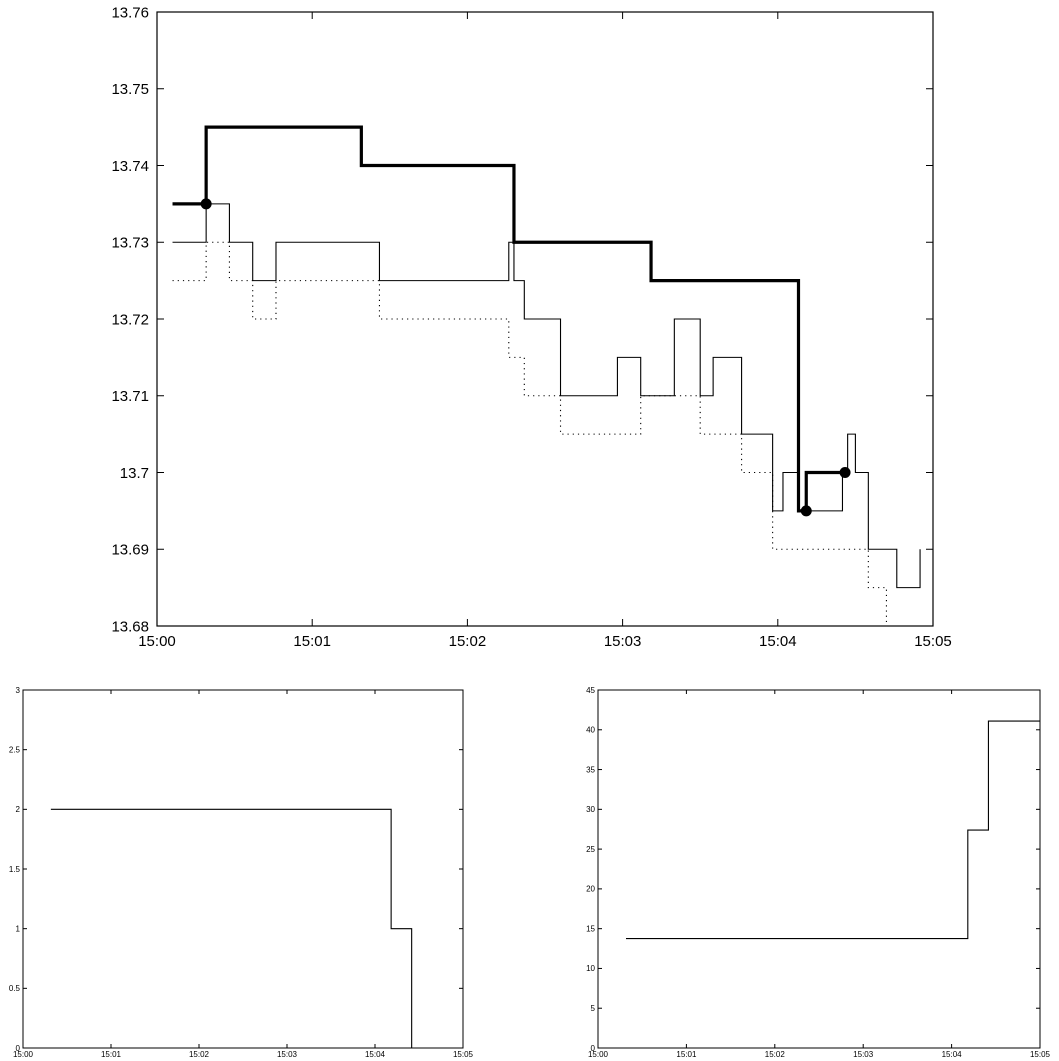  I want to click on y-tick-label: 2, so click(18, 809).